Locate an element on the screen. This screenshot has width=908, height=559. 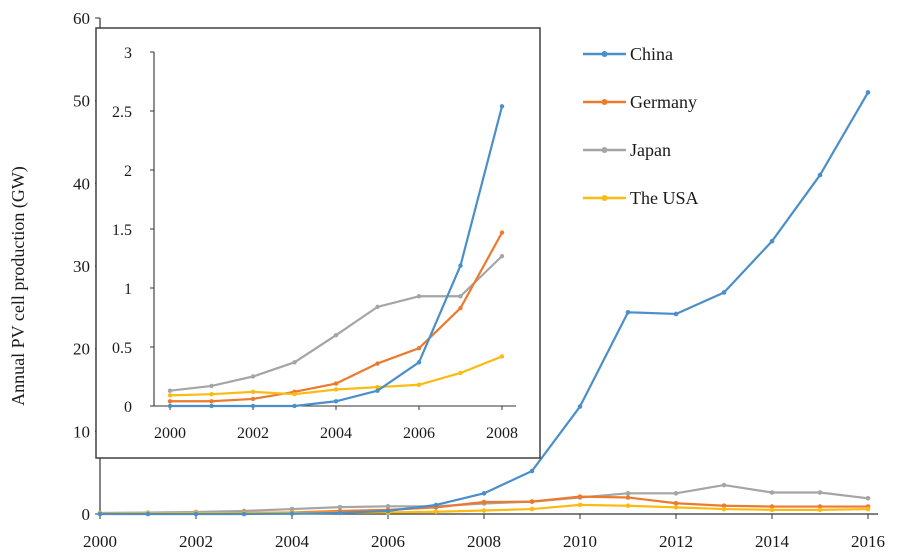
x-tick-label: 2010 is located at coordinates (580, 541).